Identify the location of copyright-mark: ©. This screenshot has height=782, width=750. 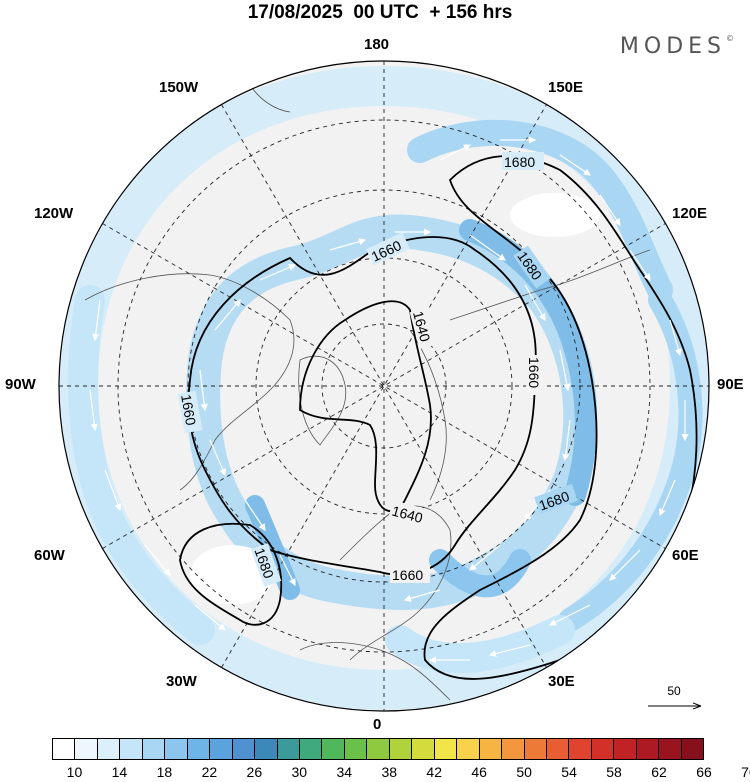
(730, 38).